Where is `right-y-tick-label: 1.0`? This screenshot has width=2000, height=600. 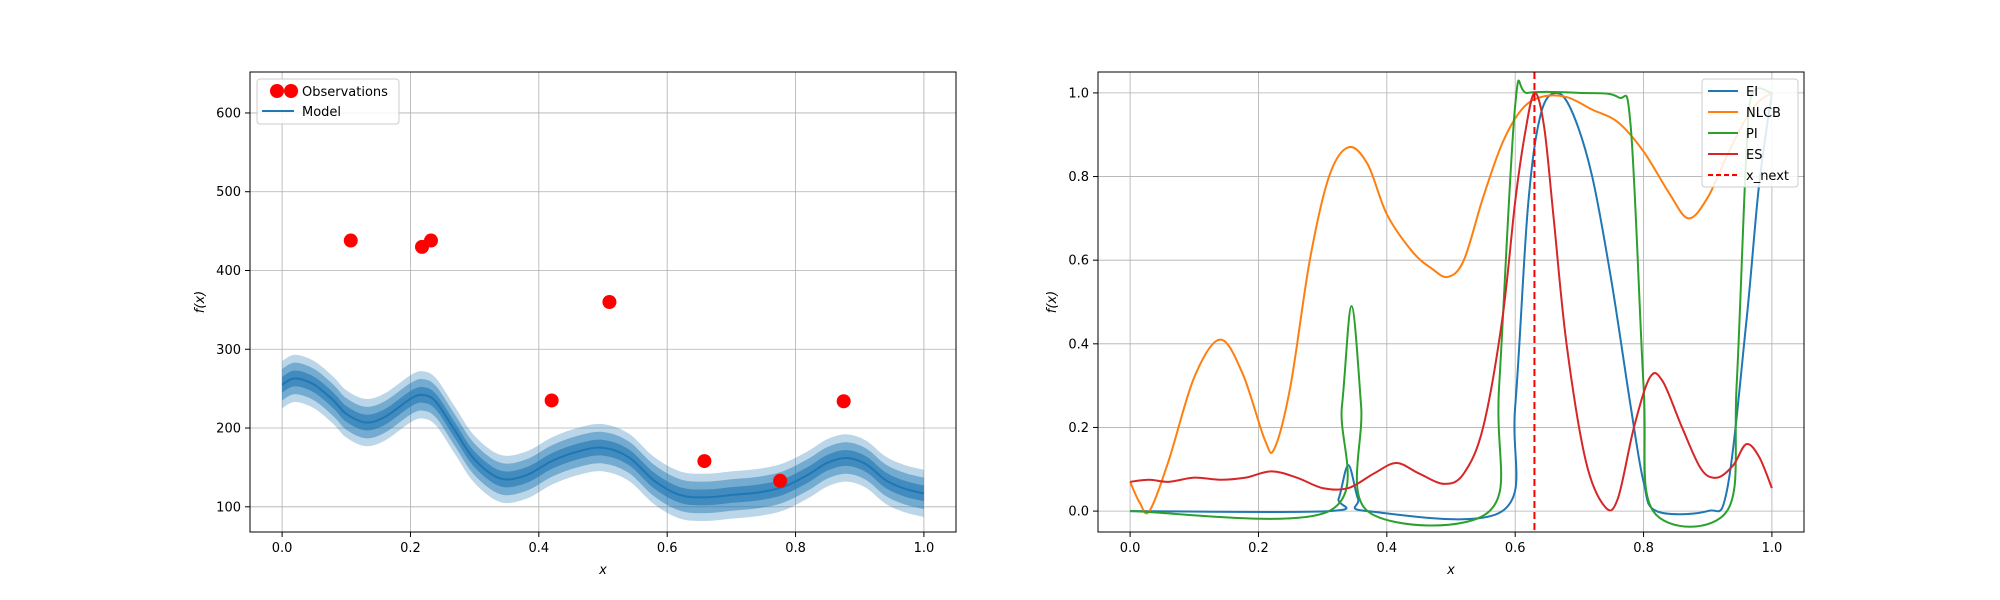 right-y-tick-label: 1.0 is located at coordinates (1078, 93).